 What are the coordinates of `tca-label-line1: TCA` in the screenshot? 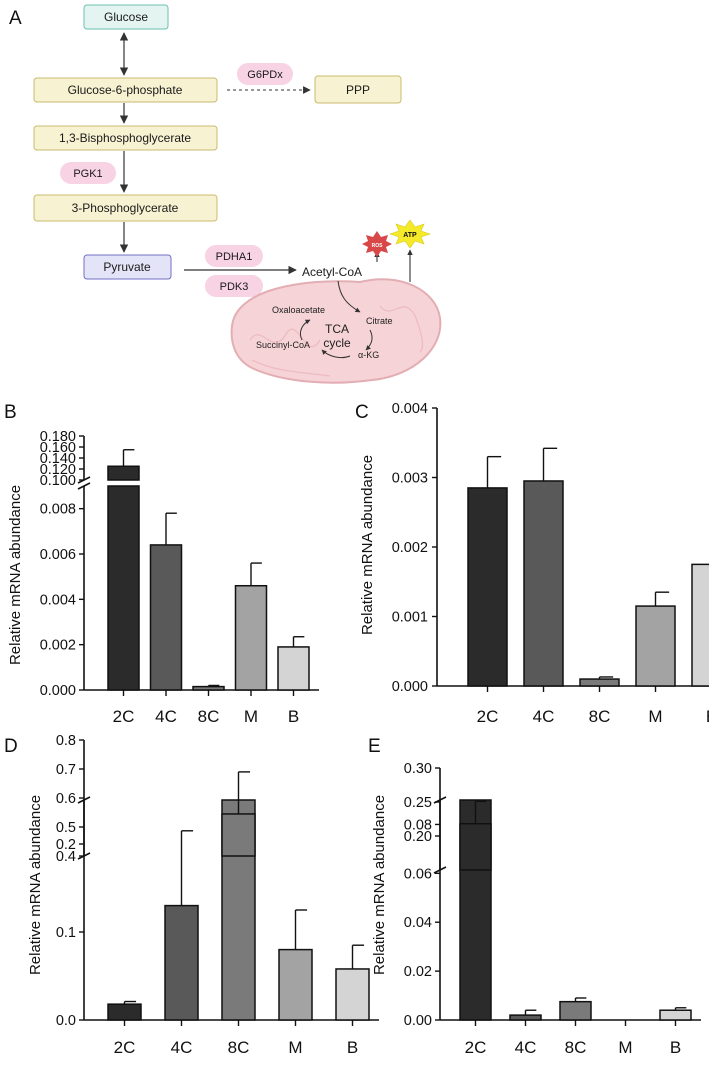 It's located at (337, 329).